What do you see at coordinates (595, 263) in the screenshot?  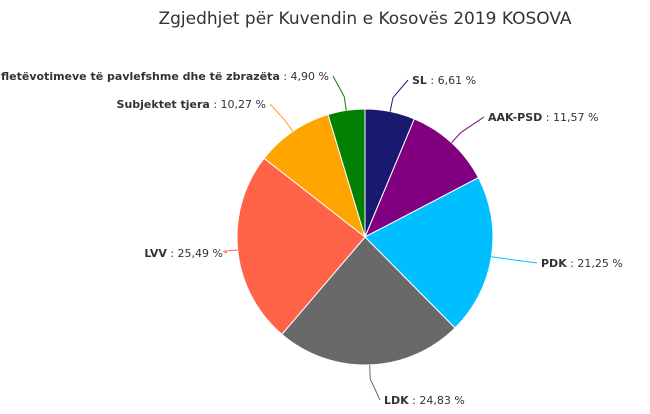 I see `slice-label-value-2: : 21,25 %` at bounding box center [595, 263].